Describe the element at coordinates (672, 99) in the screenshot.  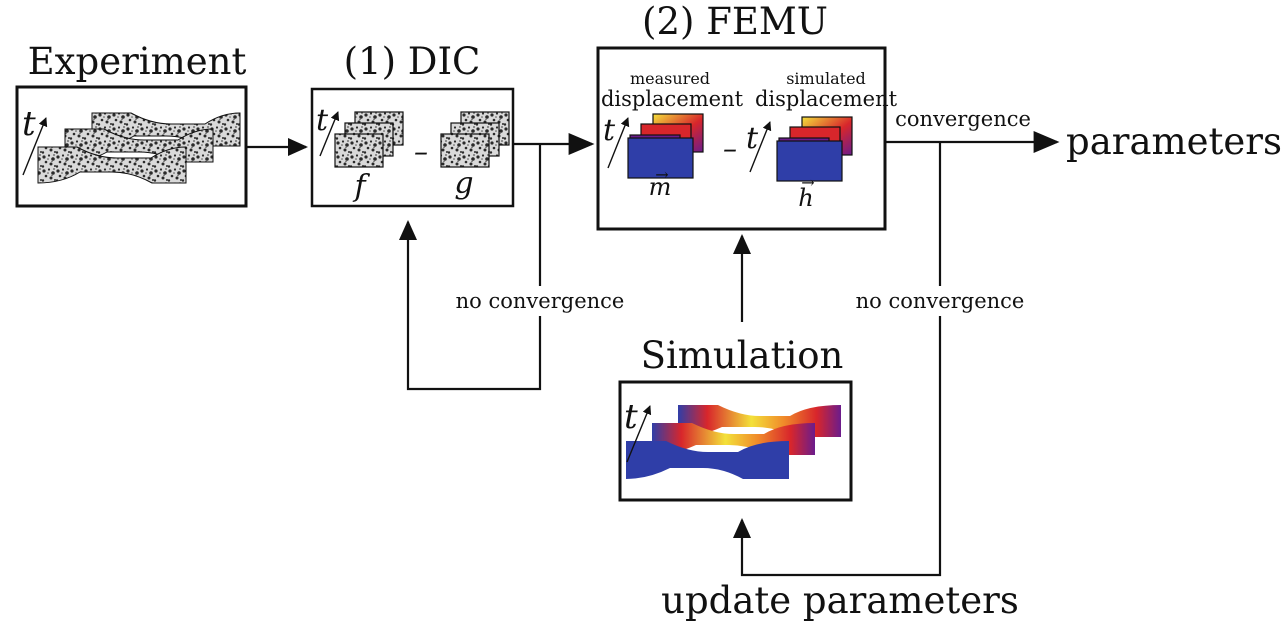
I see `measured-displacement-label-line2: displacement` at that location.